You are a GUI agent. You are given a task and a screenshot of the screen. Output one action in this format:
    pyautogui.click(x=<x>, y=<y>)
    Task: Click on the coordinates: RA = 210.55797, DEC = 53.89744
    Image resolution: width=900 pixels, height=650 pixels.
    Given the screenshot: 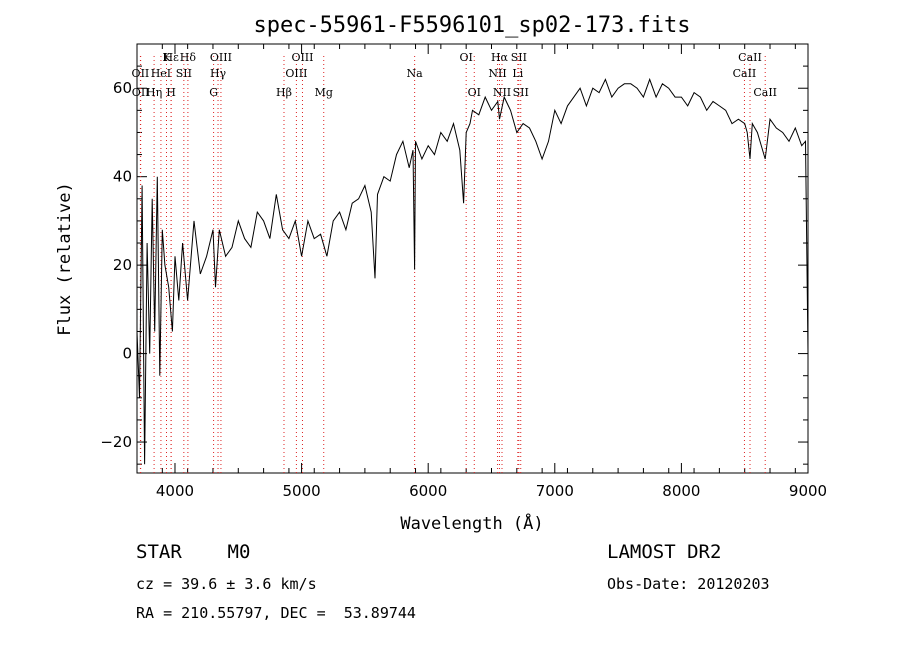 What is the action you would take?
    pyautogui.click(x=276, y=613)
    